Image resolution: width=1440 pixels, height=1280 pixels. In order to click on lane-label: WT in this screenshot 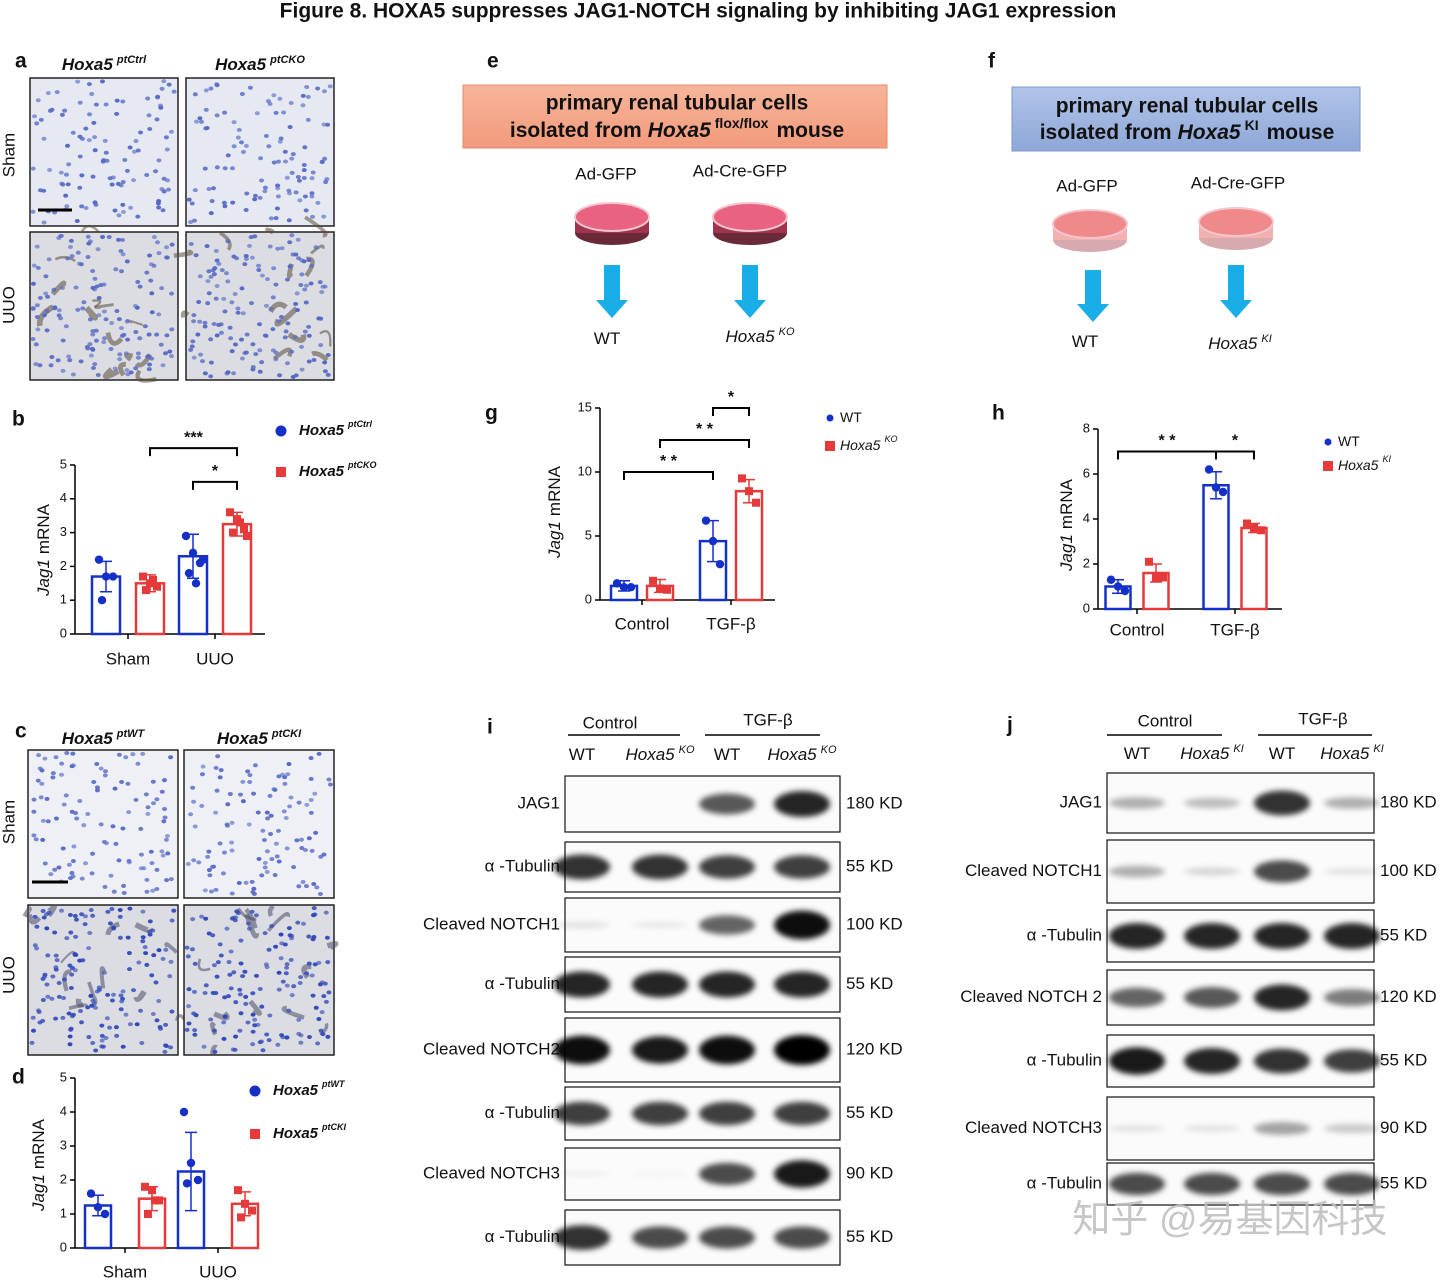, I will do `click(582, 754)`.